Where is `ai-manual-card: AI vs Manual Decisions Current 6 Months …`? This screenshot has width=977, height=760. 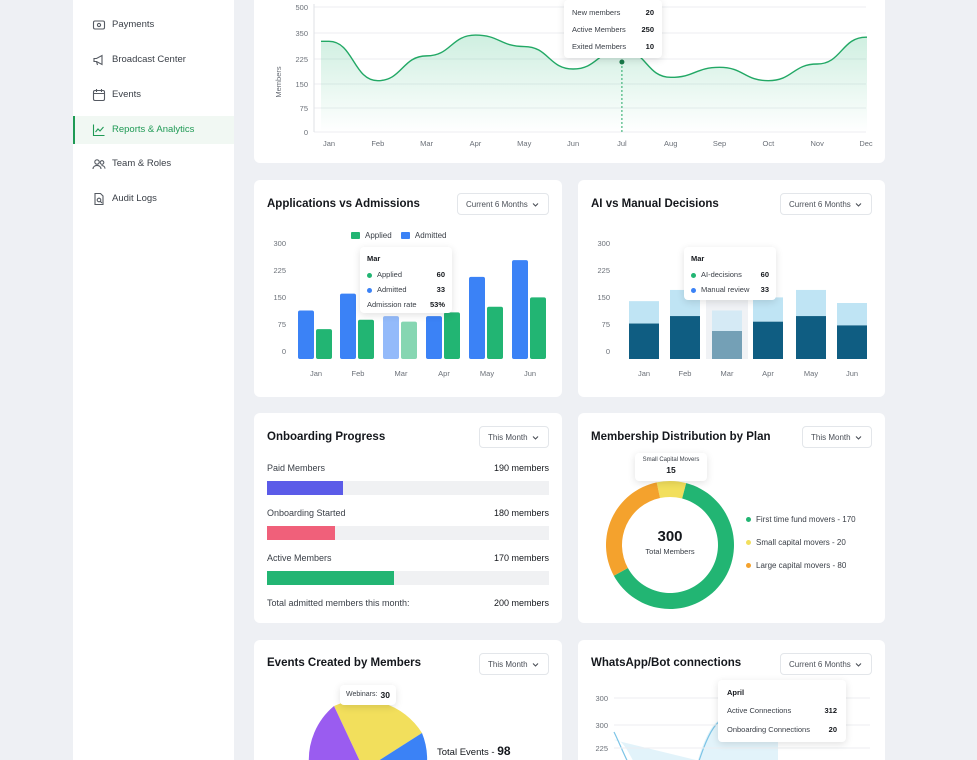
ai-manual-card: AI vs Manual Decisions Current 6 Months … is located at coordinates (731, 288).